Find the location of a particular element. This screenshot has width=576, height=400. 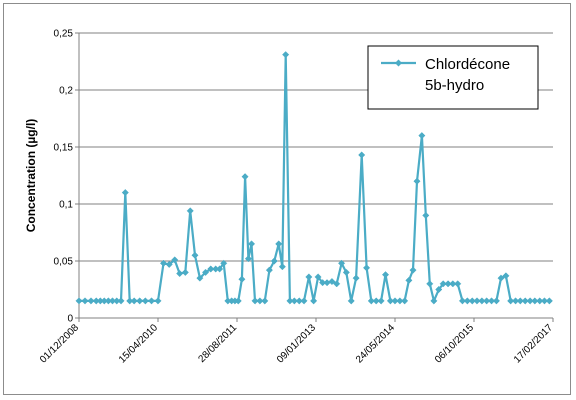

x-tick-label: 17/02/2017 is located at coordinates (533, 343).